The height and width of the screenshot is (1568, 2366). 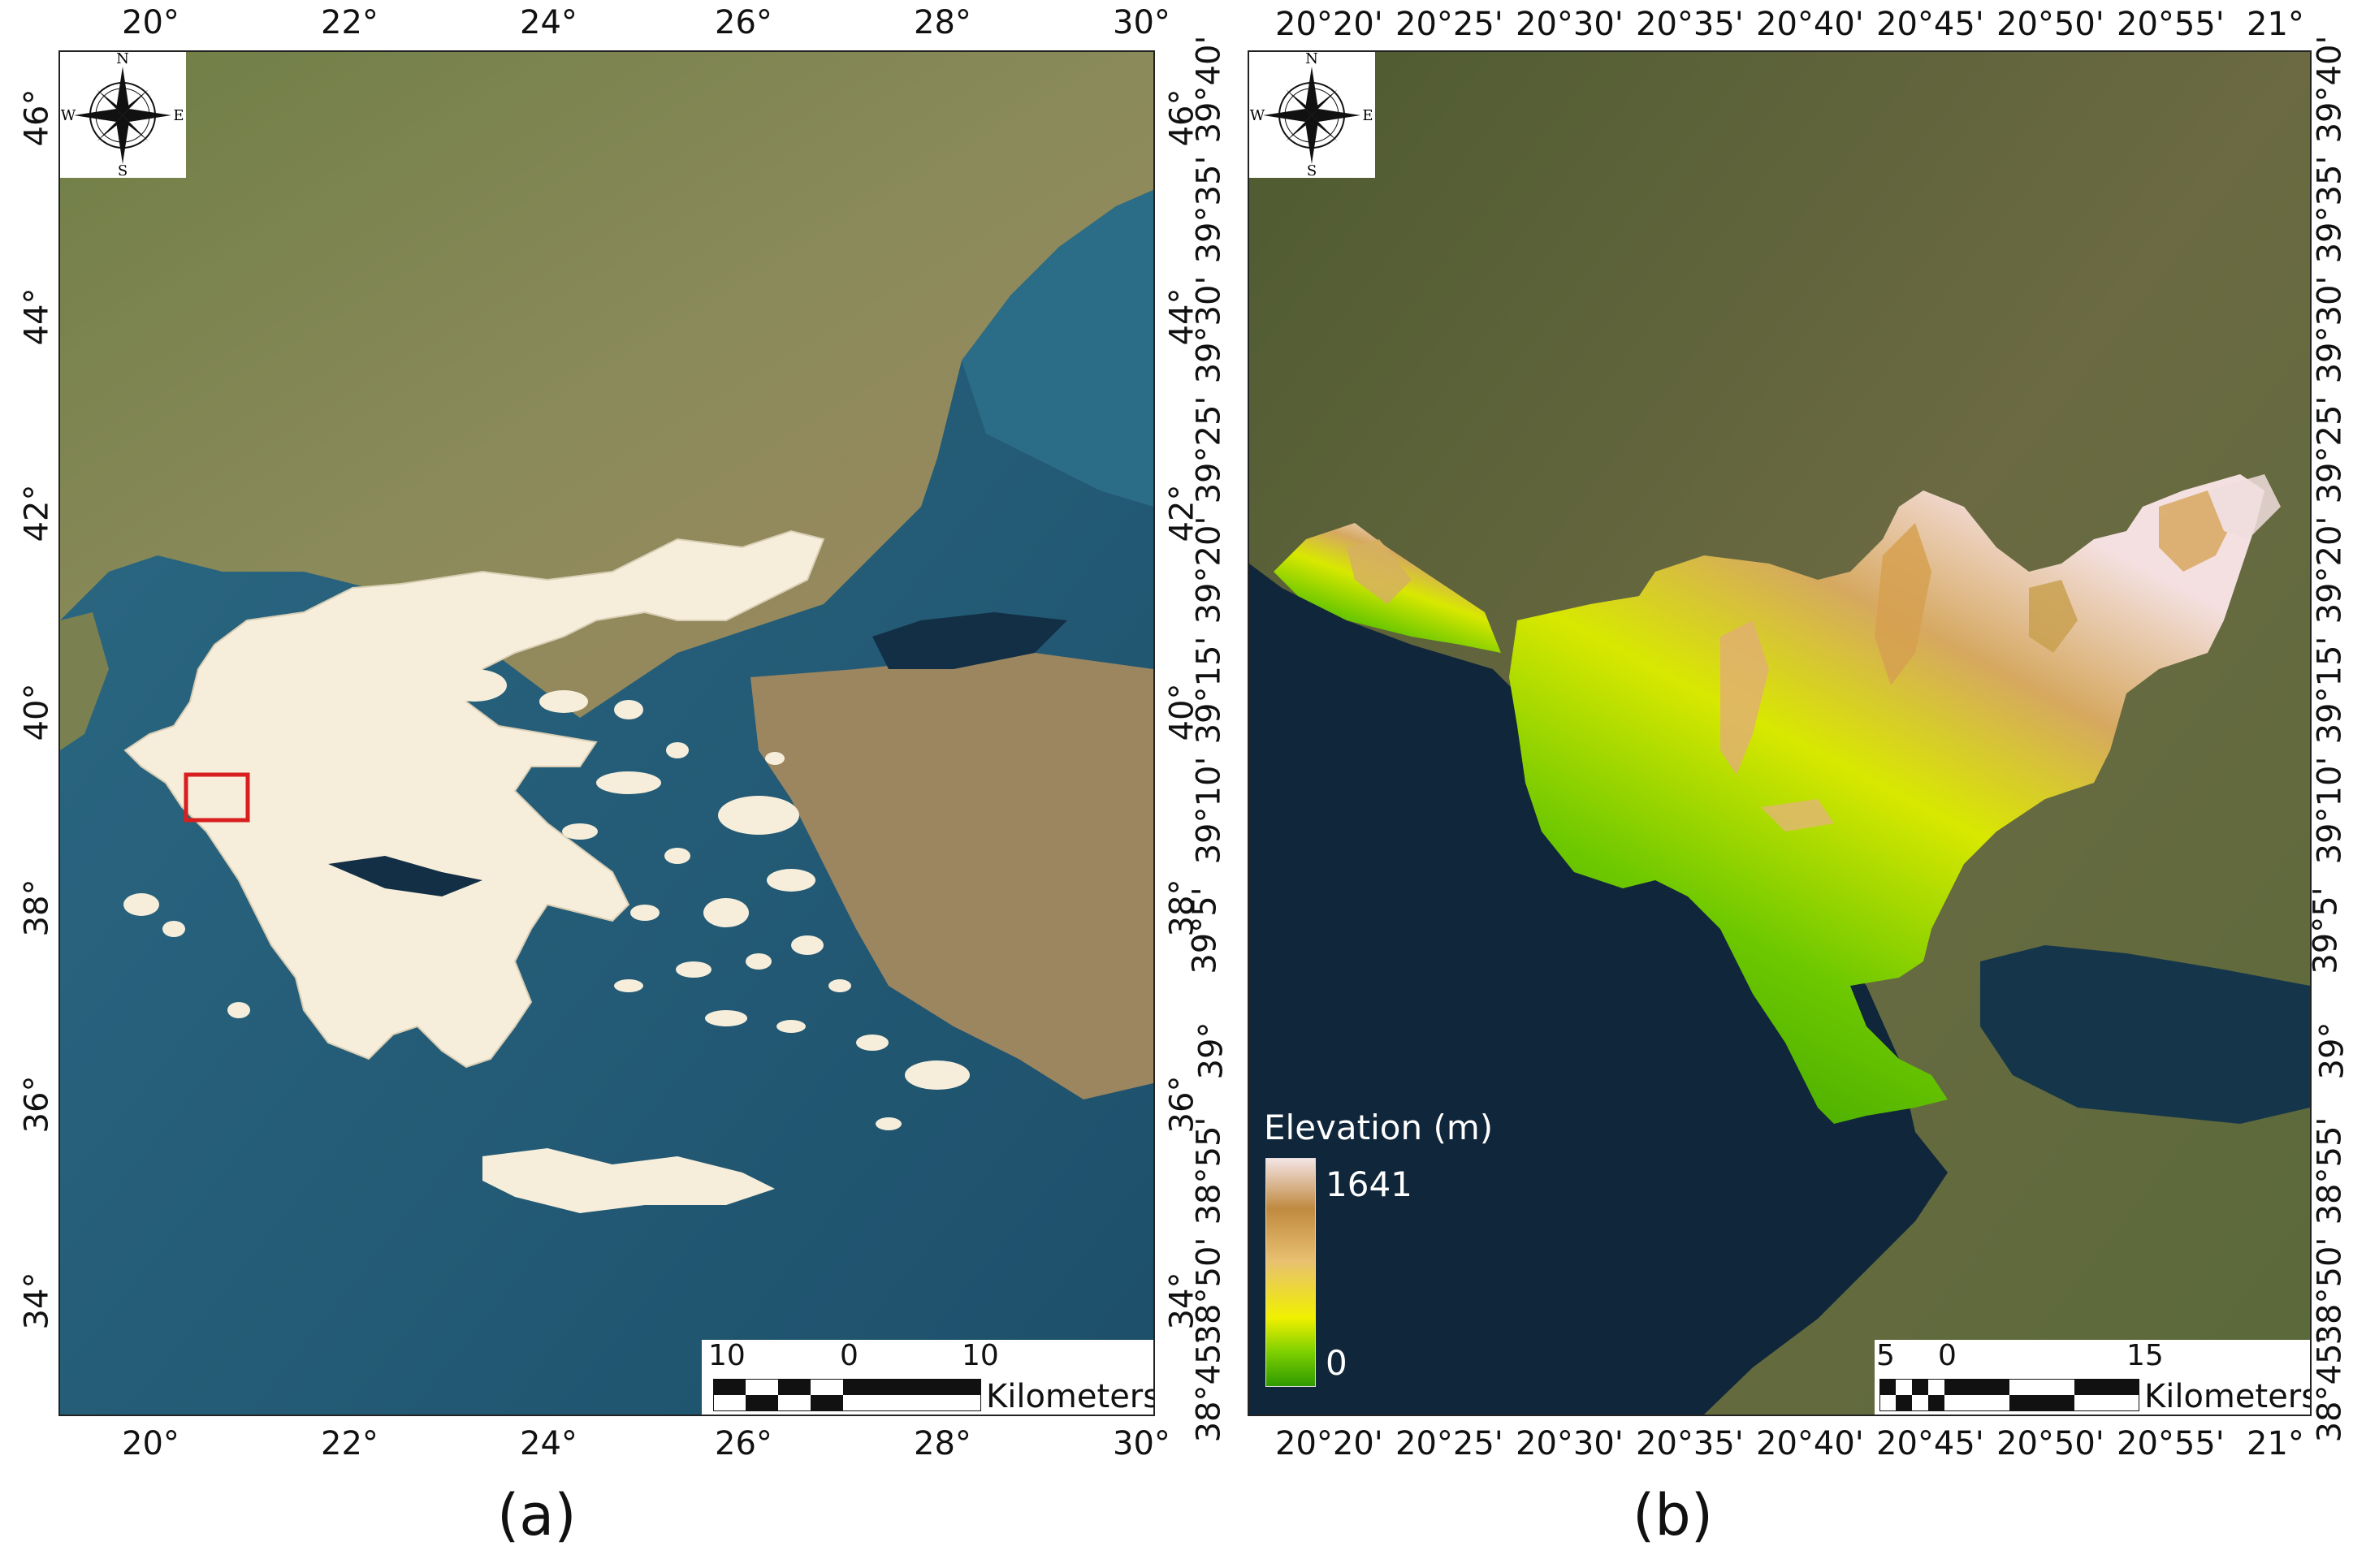 What do you see at coordinates (1930, 1443) in the screenshot?
I see `lon-tick-bottom: 20°45'` at bounding box center [1930, 1443].